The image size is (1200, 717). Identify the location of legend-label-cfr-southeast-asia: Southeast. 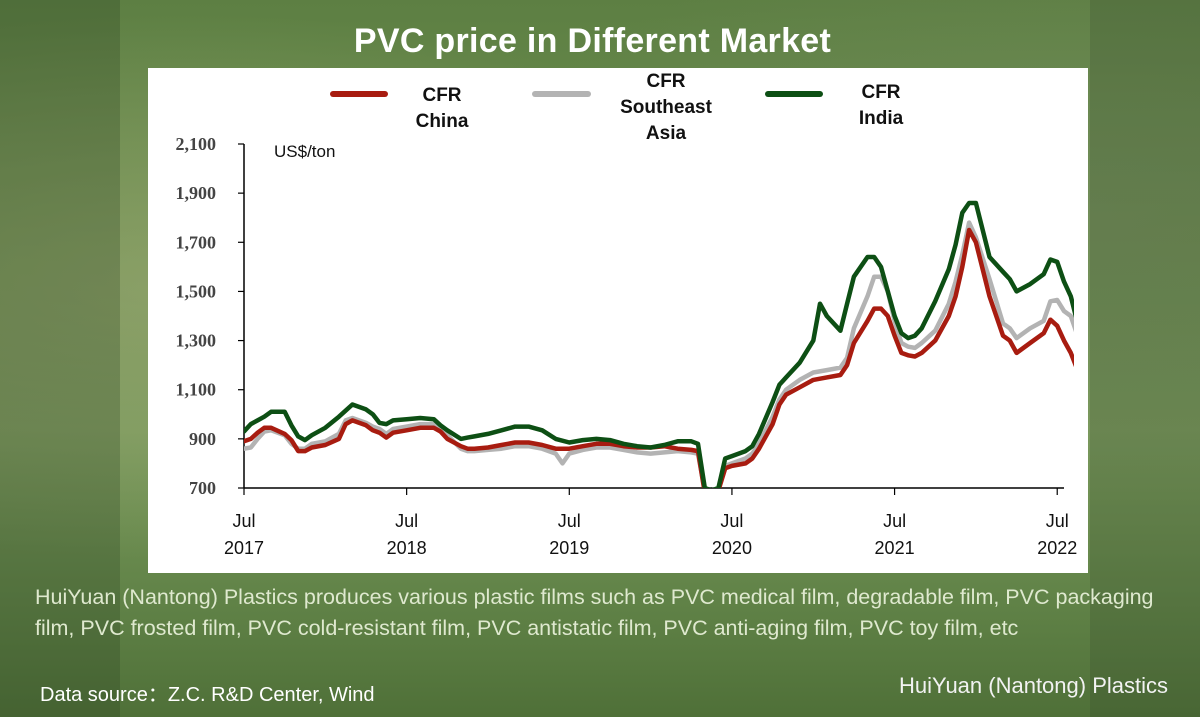
(666, 107).